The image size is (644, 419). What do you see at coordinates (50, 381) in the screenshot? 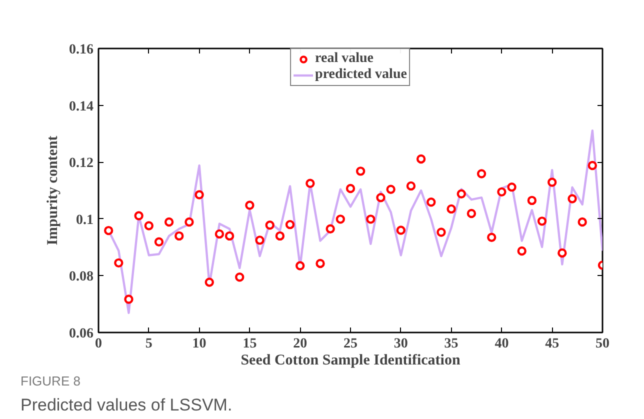
I see `caption: FIGURE 8` at bounding box center [50, 381].